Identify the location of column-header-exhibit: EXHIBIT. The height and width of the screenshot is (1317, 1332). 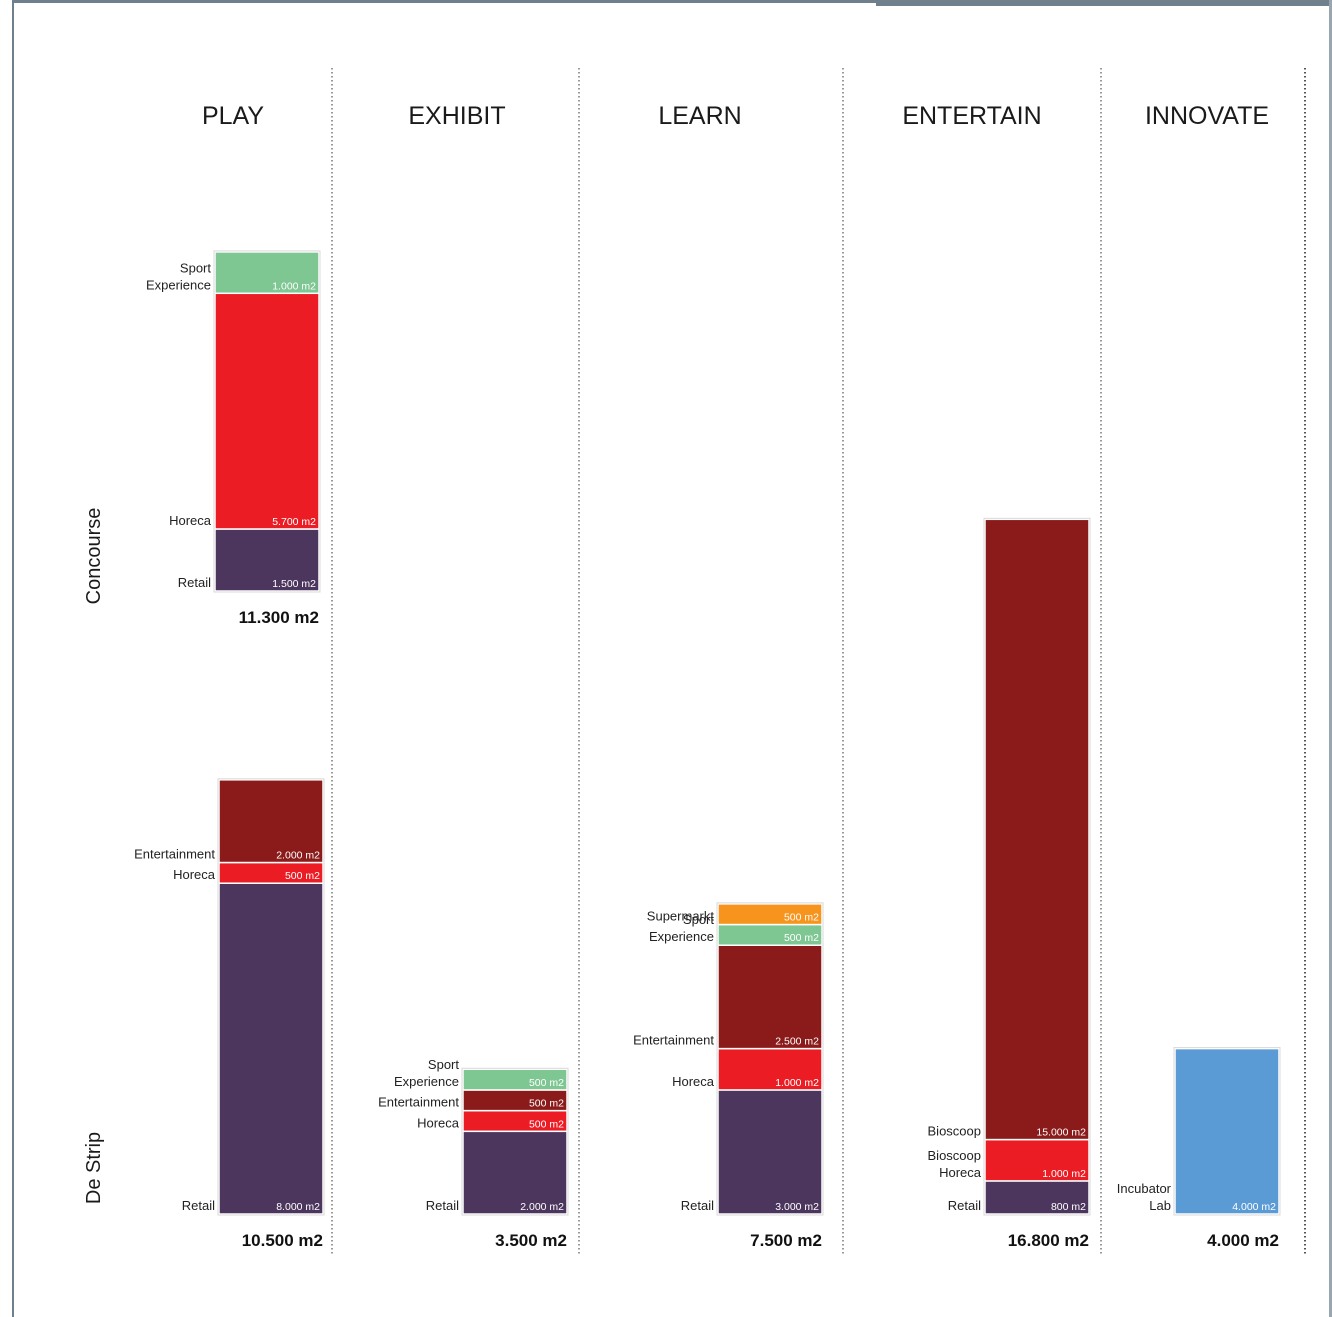
(456, 116).